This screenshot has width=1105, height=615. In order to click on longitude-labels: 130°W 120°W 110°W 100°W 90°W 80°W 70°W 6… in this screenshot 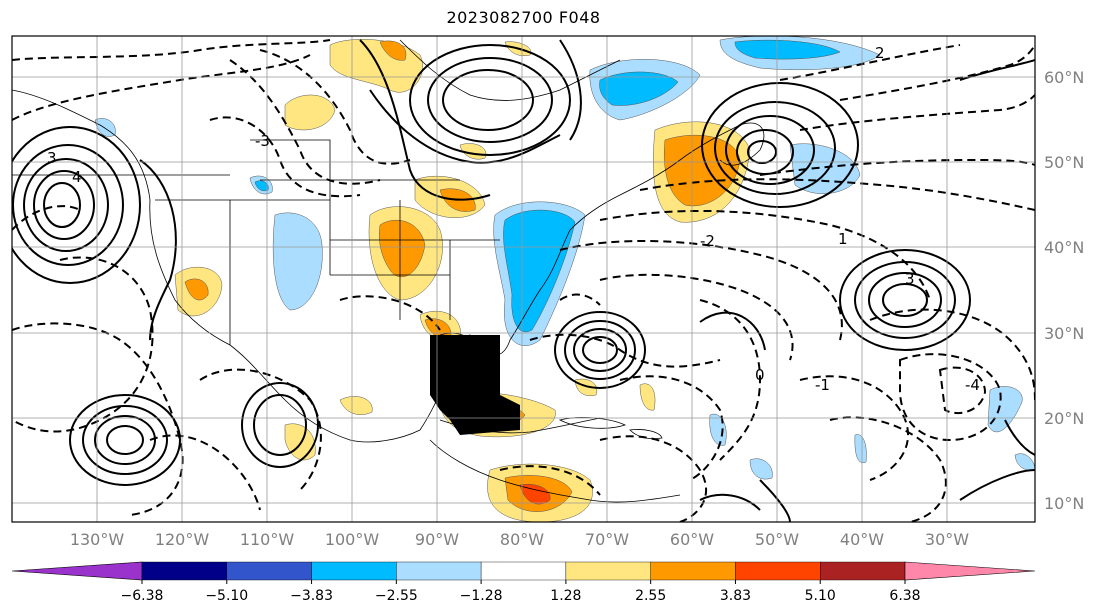, I will do `click(519, 539)`.